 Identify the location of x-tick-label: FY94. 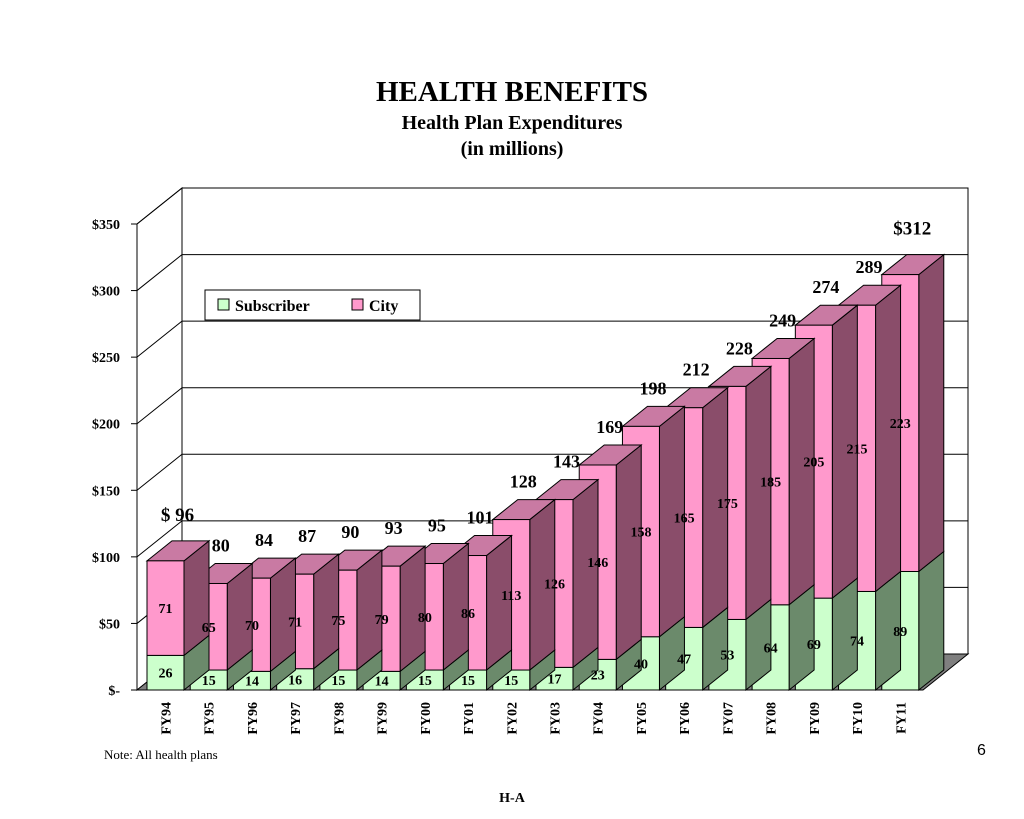
(167, 718).